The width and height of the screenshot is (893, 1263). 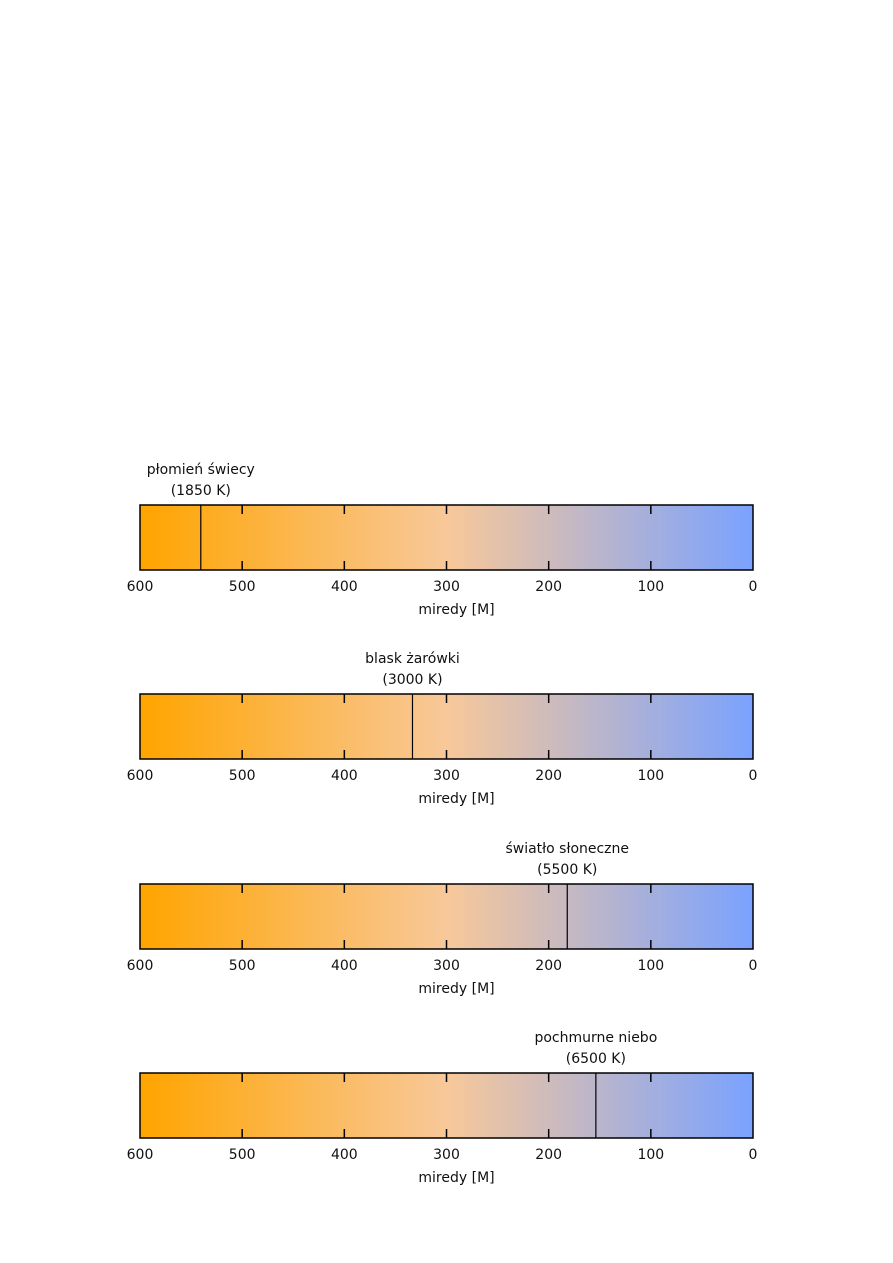 What do you see at coordinates (567, 849) in the screenshot?
I see `source-name-label: światło słoneczne` at bounding box center [567, 849].